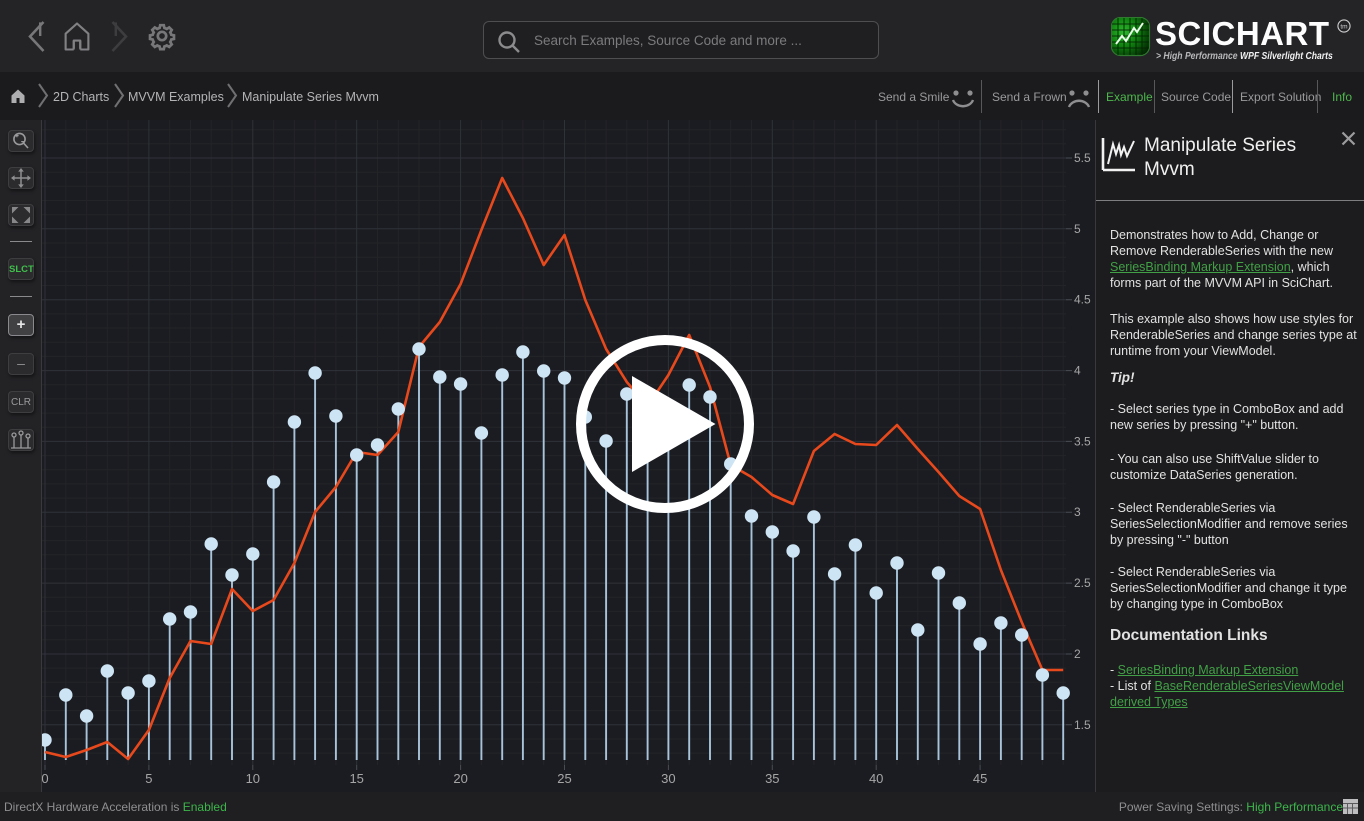 The width and height of the screenshot is (1364, 821). What do you see at coordinates (1077, 512) in the screenshot?
I see `svg-text: 3` at bounding box center [1077, 512].